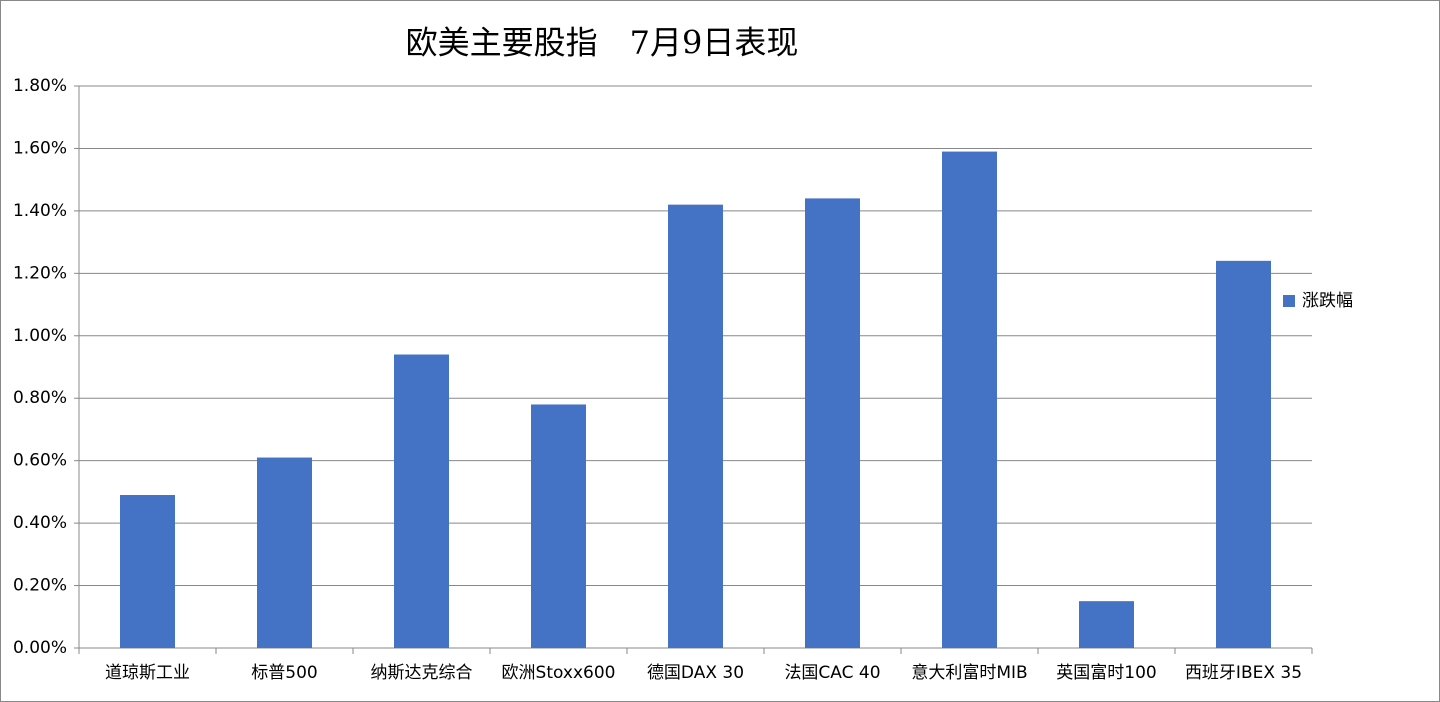 Image resolution: width=1440 pixels, height=702 pixels. I want to click on x-tick-label: 道琼斯工业, so click(147, 673).